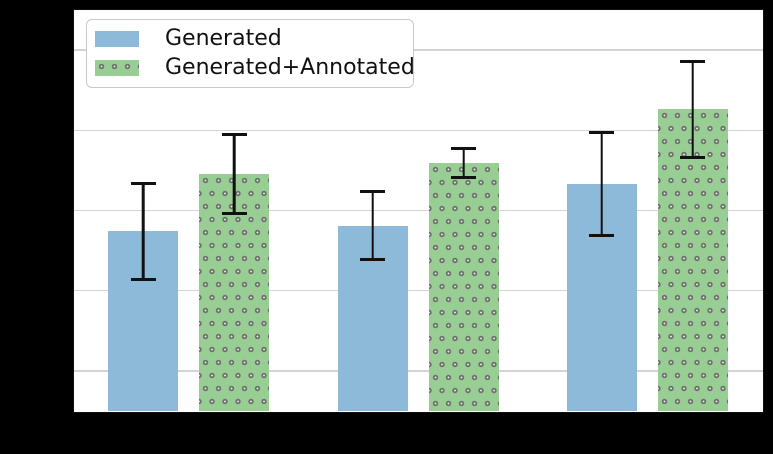 This screenshot has width=773, height=454. I want to click on legend-item-generated: Generated, so click(250, 39).